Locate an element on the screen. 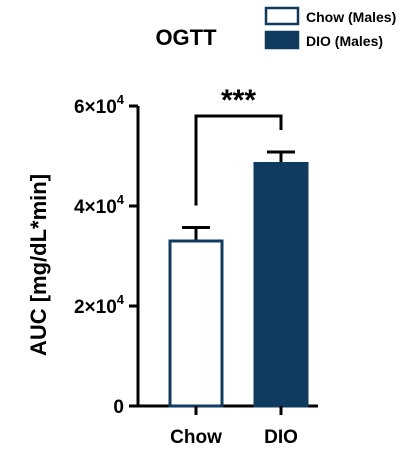 Image resolution: width=410 pixels, height=468 pixels. legend-label-2: DIO (Males) is located at coordinates (344, 41).